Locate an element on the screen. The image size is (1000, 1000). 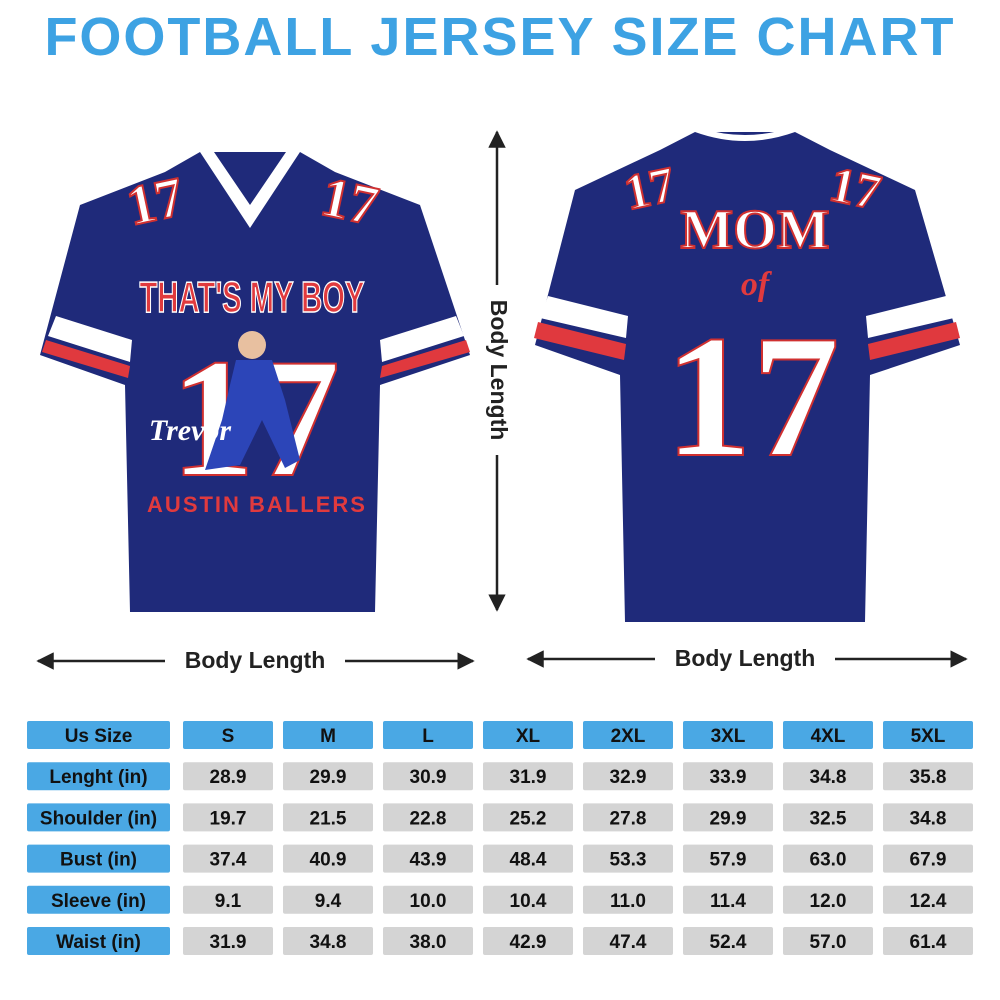
value-text: 47.4 is located at coordinates (628, 942).